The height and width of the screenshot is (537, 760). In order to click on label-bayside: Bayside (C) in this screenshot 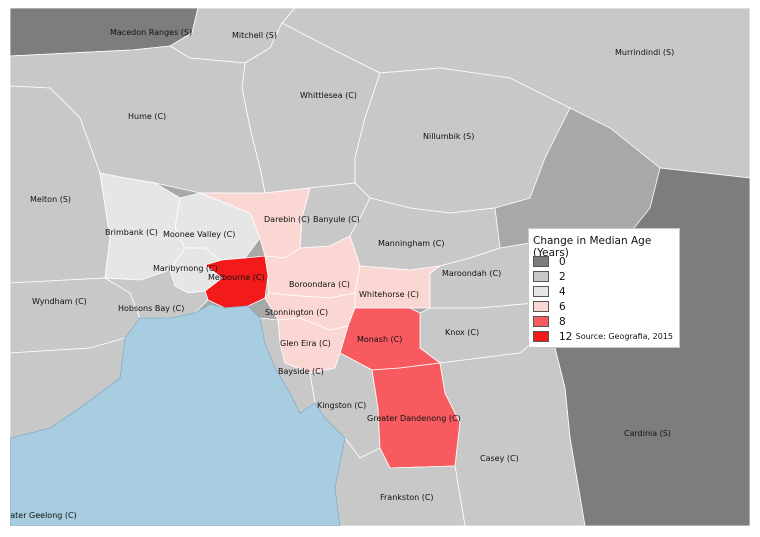, I will do `click(301, 371)`.